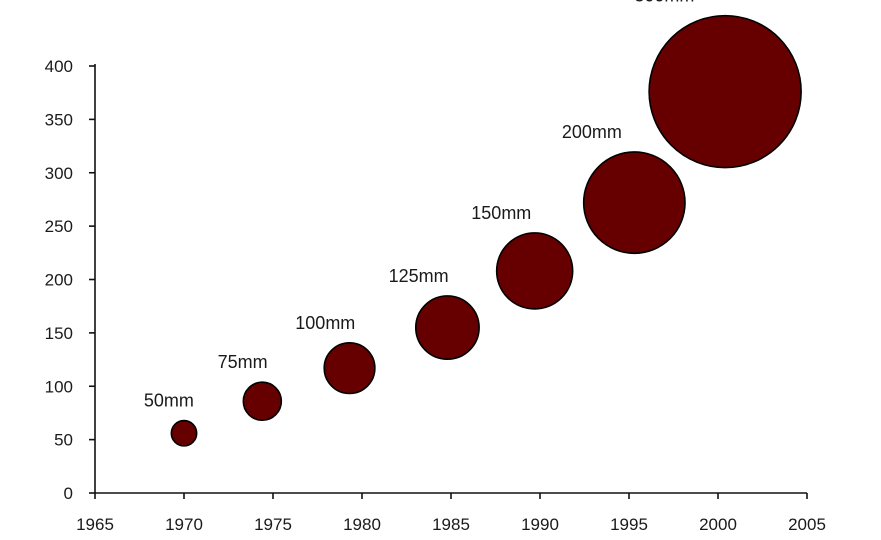 This screenshot has height=540, width=881. Describe the element at coordinates (501, 213) in the screenshot. I see `bubble-label-150mm: 150mm` at that location.